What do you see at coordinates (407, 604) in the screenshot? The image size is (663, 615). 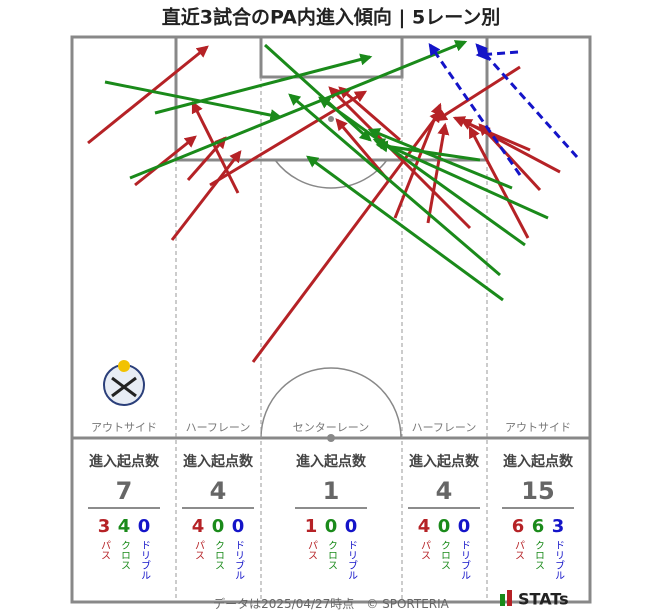 I see `credit: © SPORTERIA` at bounding box center [407, 604].